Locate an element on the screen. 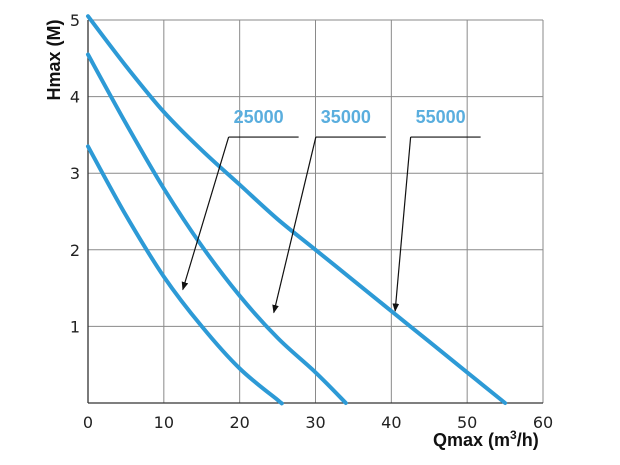 The width and height of the screenshot is (620, 465). y-tick-label: 1 is located at coordinates (75, 326).